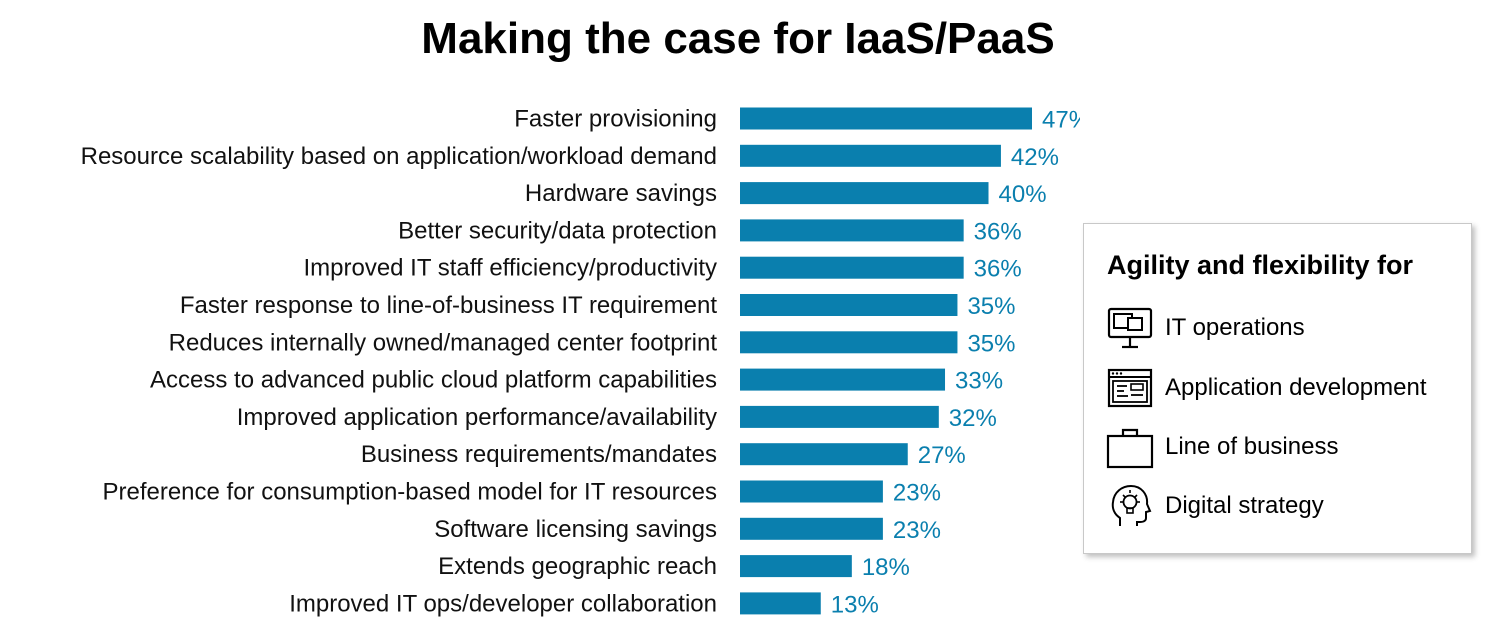  I want to click on code-window-icon, so click(1130, 388).